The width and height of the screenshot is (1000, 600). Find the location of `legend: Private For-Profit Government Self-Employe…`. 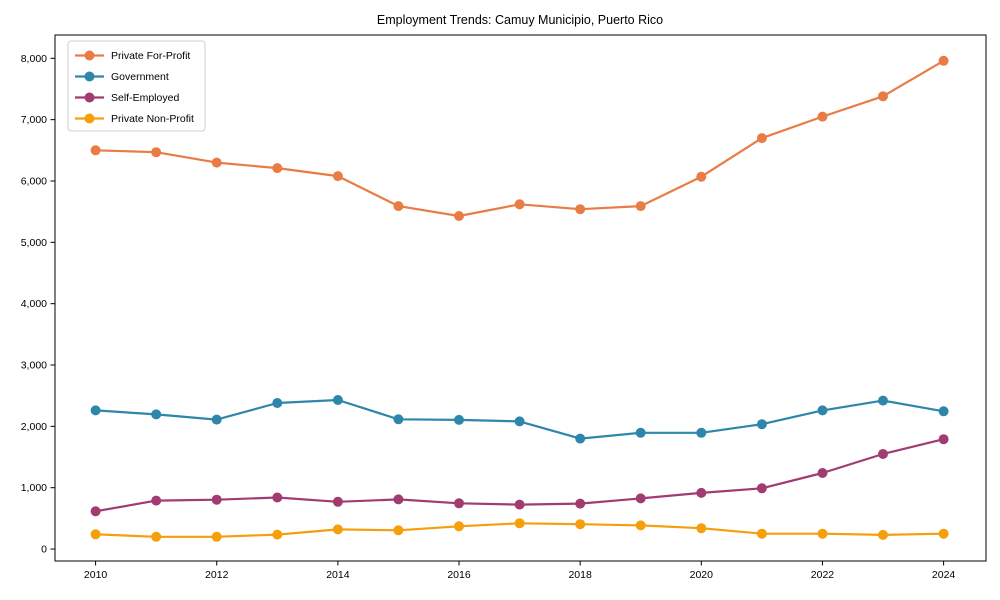

legend: Private For-Profit Government Self-Employe… is located at coordinates (136, 86).